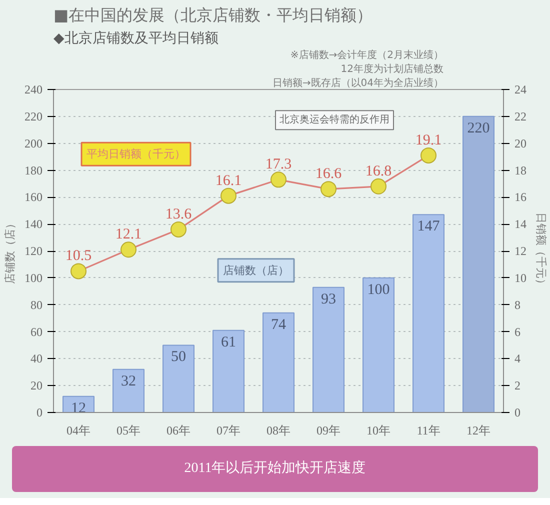 The image size is (550, 505). I want to click on data-label: 93, so click(328, 299).